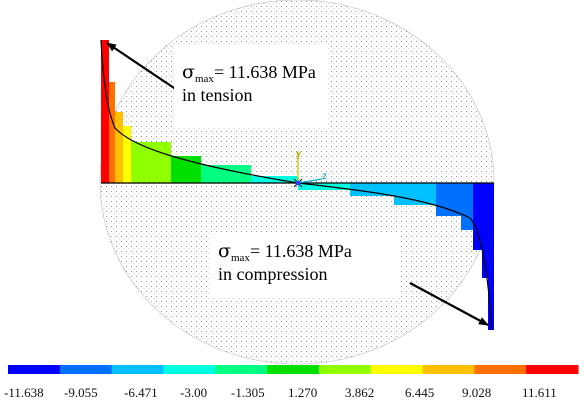  I want to click on tension-profile-outline, so click(199, 111).